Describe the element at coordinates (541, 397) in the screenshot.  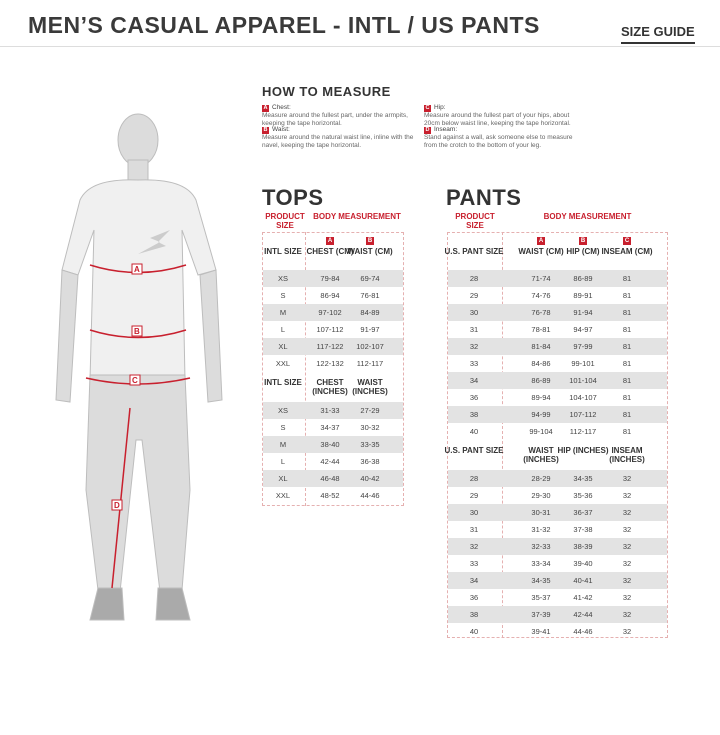
I see `table-cell: 89-94` at that location.